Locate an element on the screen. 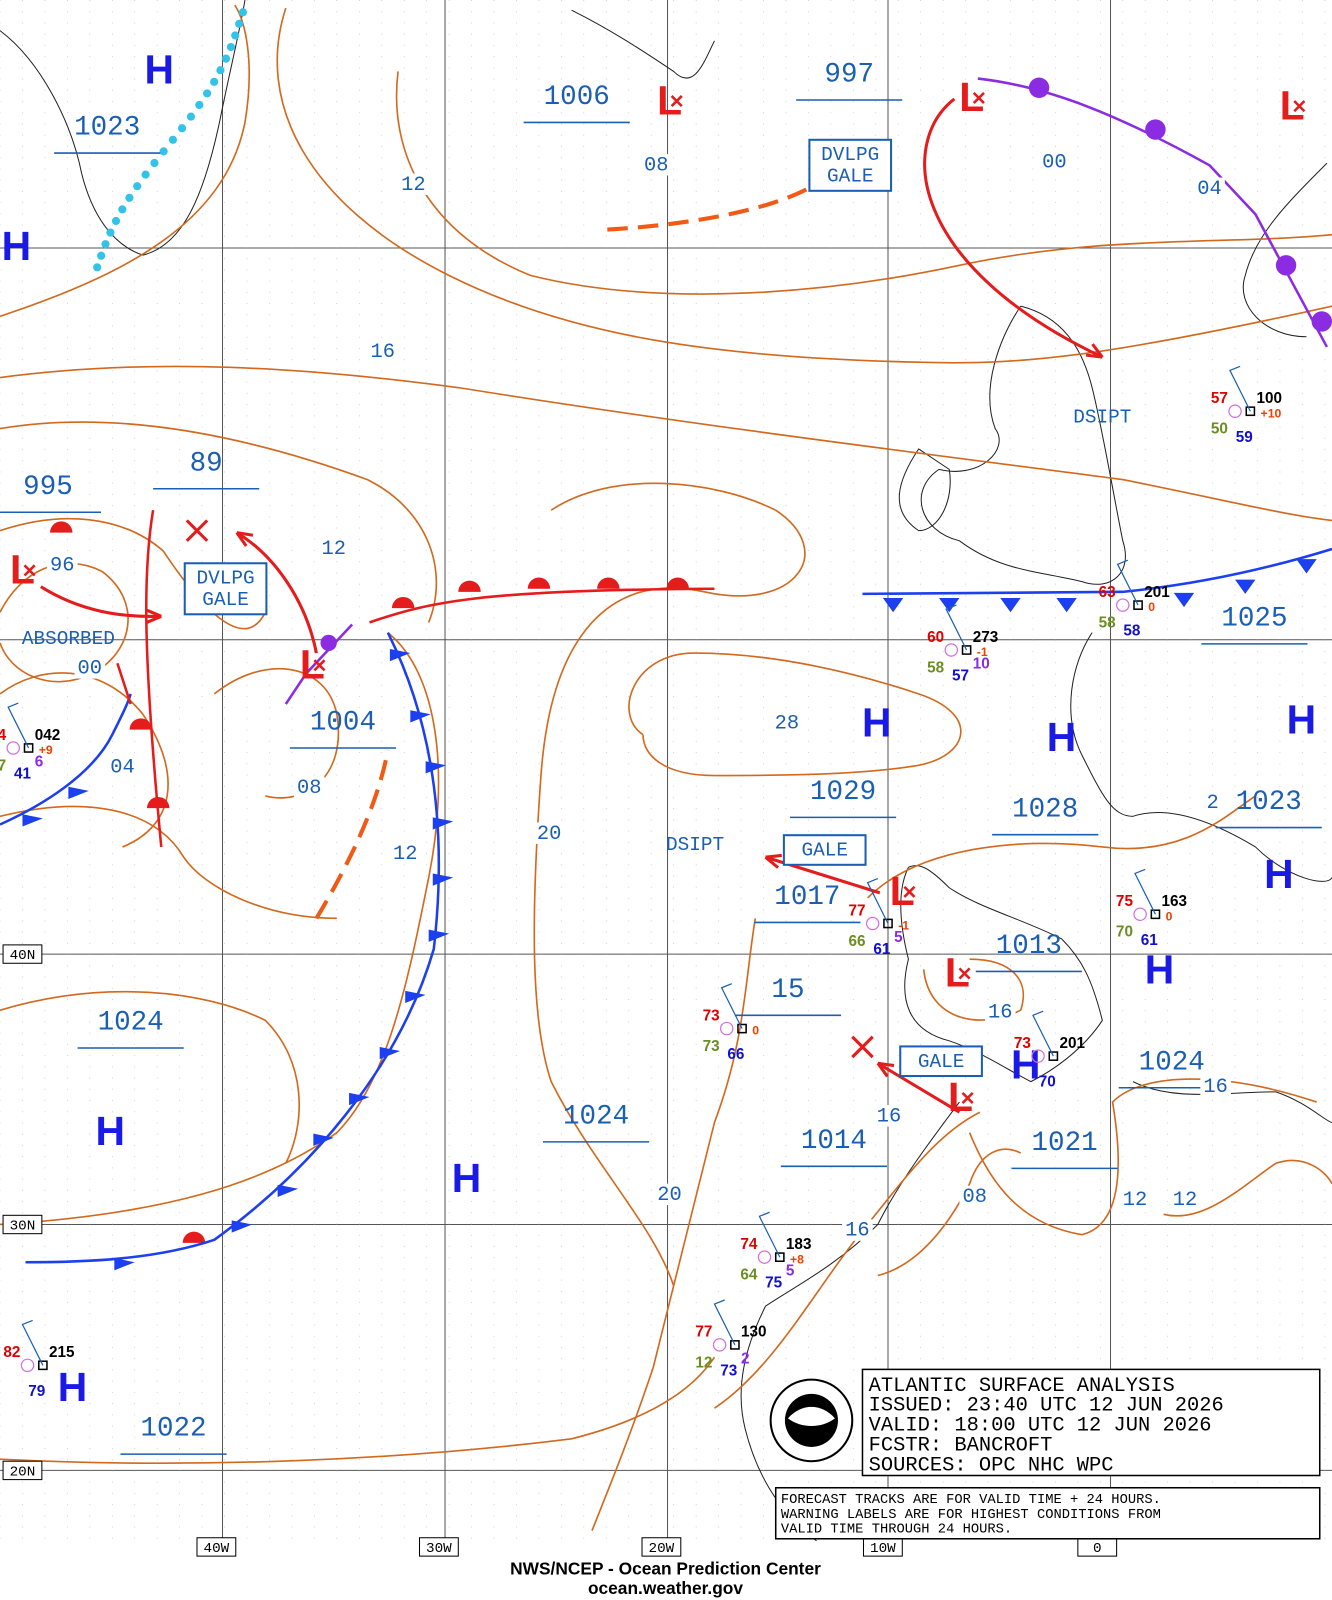 The height and width of the screenshot is (1600, 1332). station-pressure: 042 is located at coordinates (48, 735).